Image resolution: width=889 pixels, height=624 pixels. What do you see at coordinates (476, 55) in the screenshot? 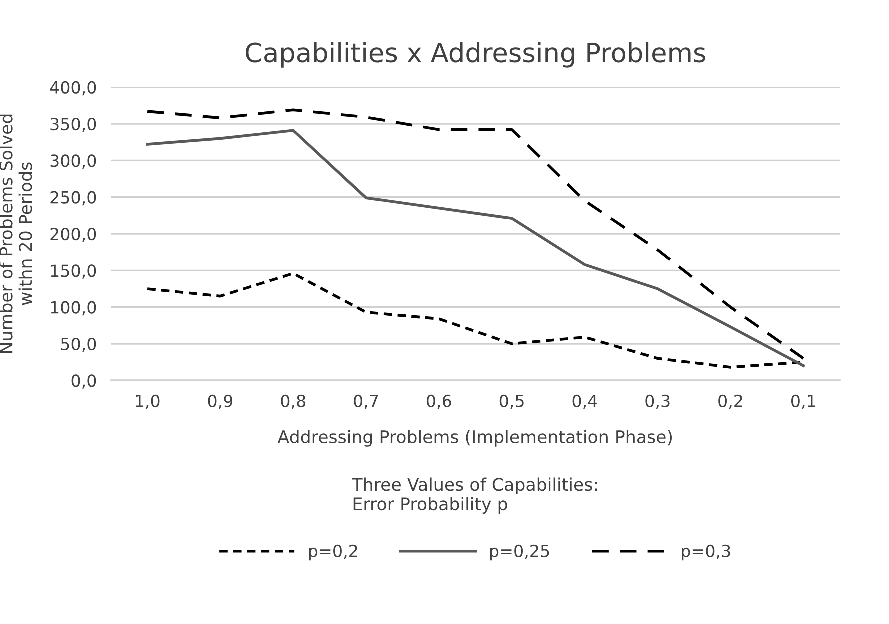
I see `chart-title: Capabilities x Addressing Problems` at bounding box center [476, 55].